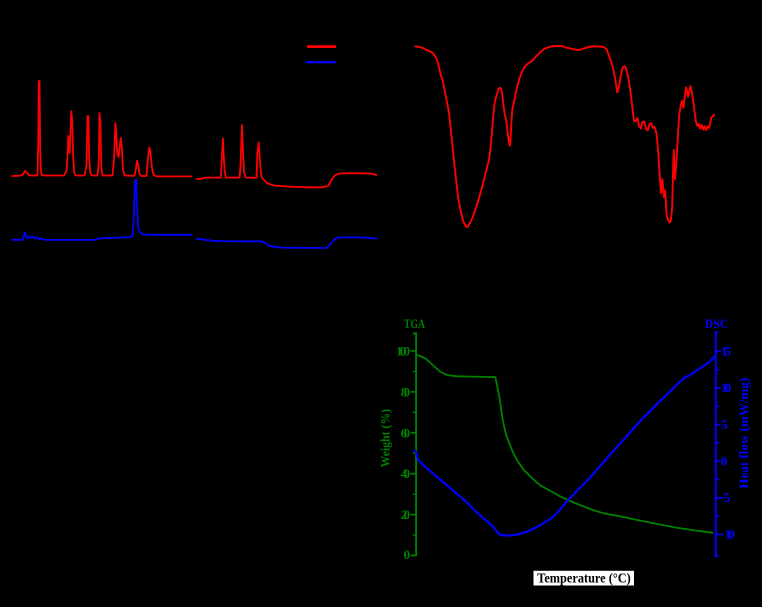  What do you see at coordinates (726, 351) in the screenshot?
I see `svg-text: 15` at bounding box center [726, 351].